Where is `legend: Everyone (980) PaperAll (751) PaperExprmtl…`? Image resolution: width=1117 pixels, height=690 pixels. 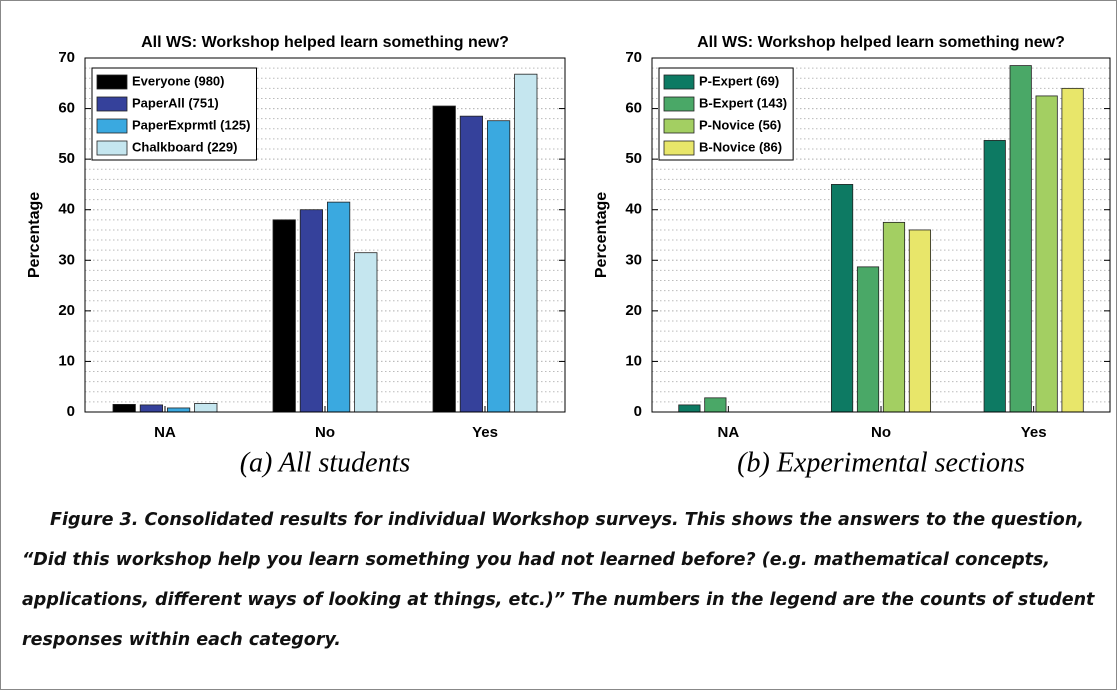
legend: Everyone (980) PaperAll (751) PaperExprmtl… is located at coordinates (174, 114).